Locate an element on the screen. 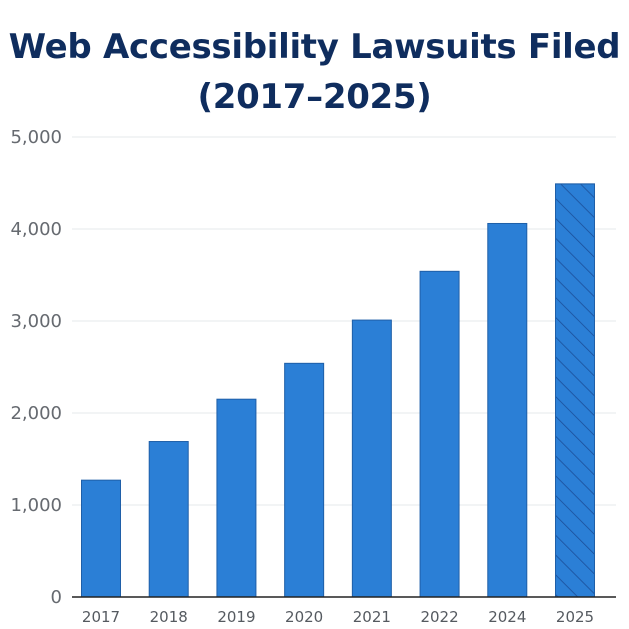 This screenshot has height=629, width=629. bar-2024 is located at coordinates (507, 410).